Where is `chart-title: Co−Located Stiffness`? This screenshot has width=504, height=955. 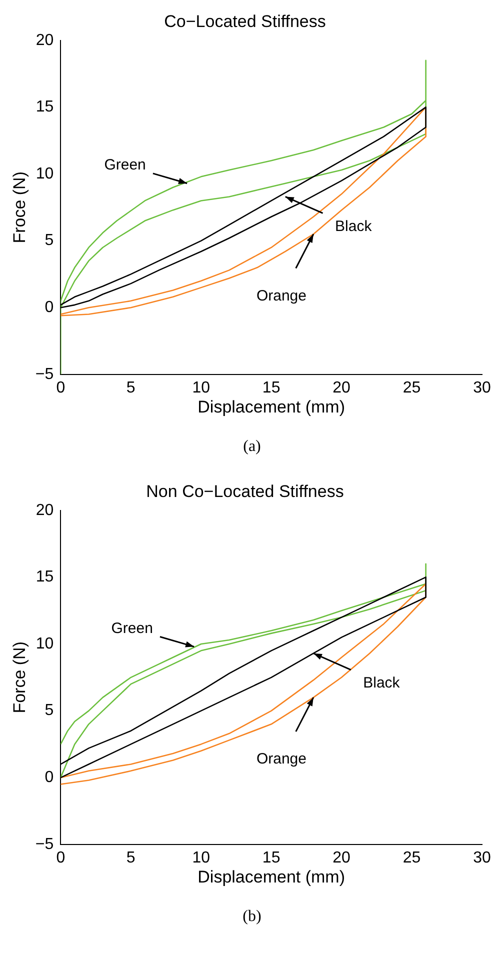 chart-title: Co−Located Stiffness is located at coordinates (245, 21).